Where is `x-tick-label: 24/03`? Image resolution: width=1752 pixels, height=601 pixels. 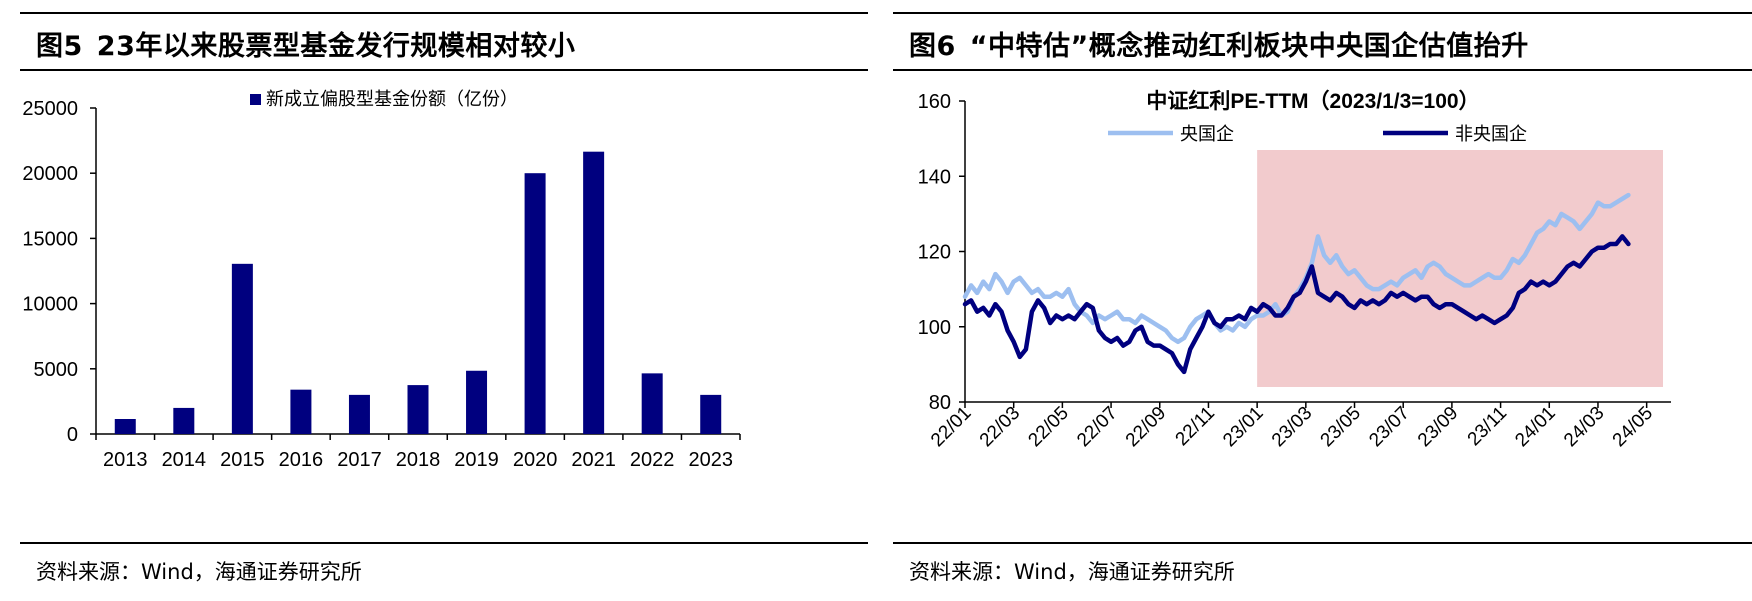
x-tick-label: 24/03 is located at coordinates (1584, 427).